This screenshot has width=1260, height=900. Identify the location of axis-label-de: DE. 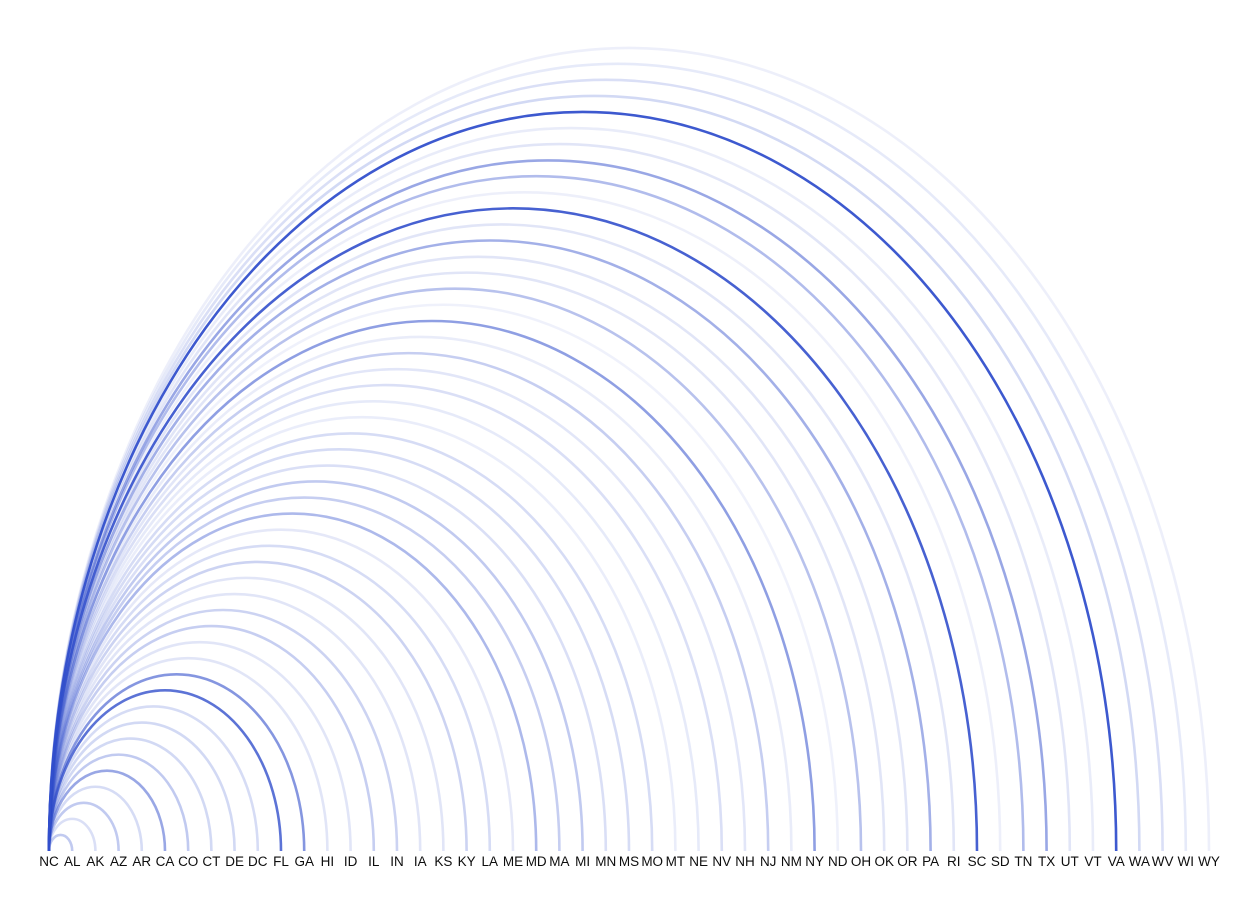
(234, 861).